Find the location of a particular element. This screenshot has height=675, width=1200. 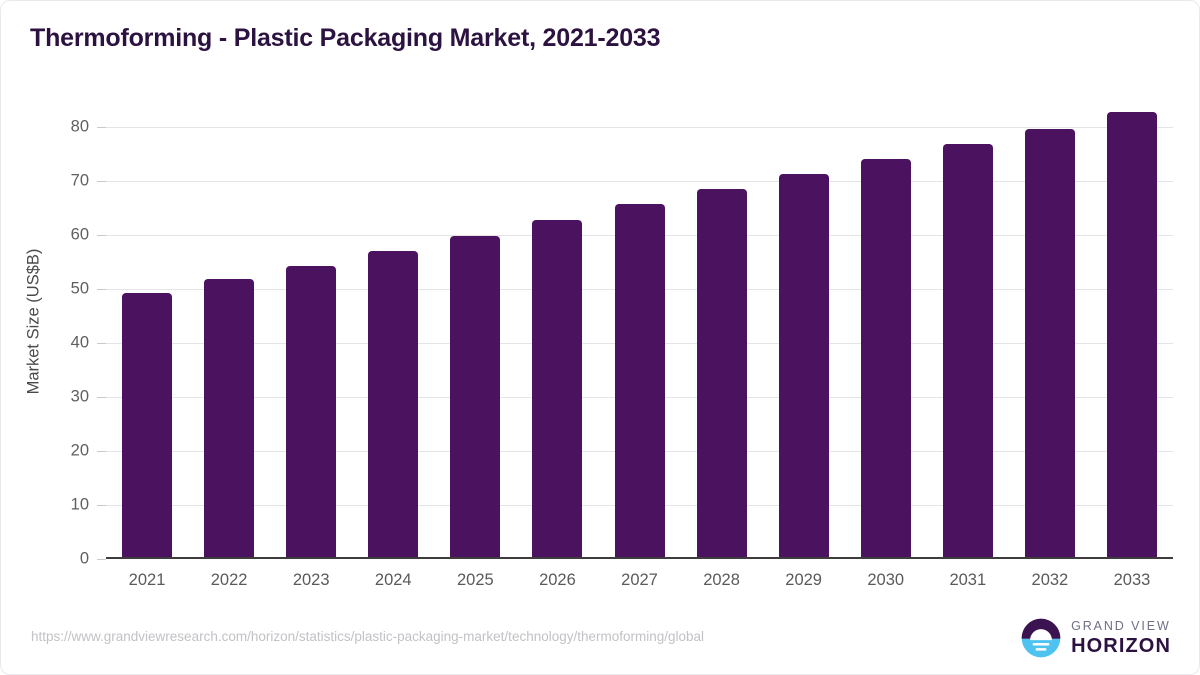

x-tick-label: 2022 is located at coordinates (229, 580).